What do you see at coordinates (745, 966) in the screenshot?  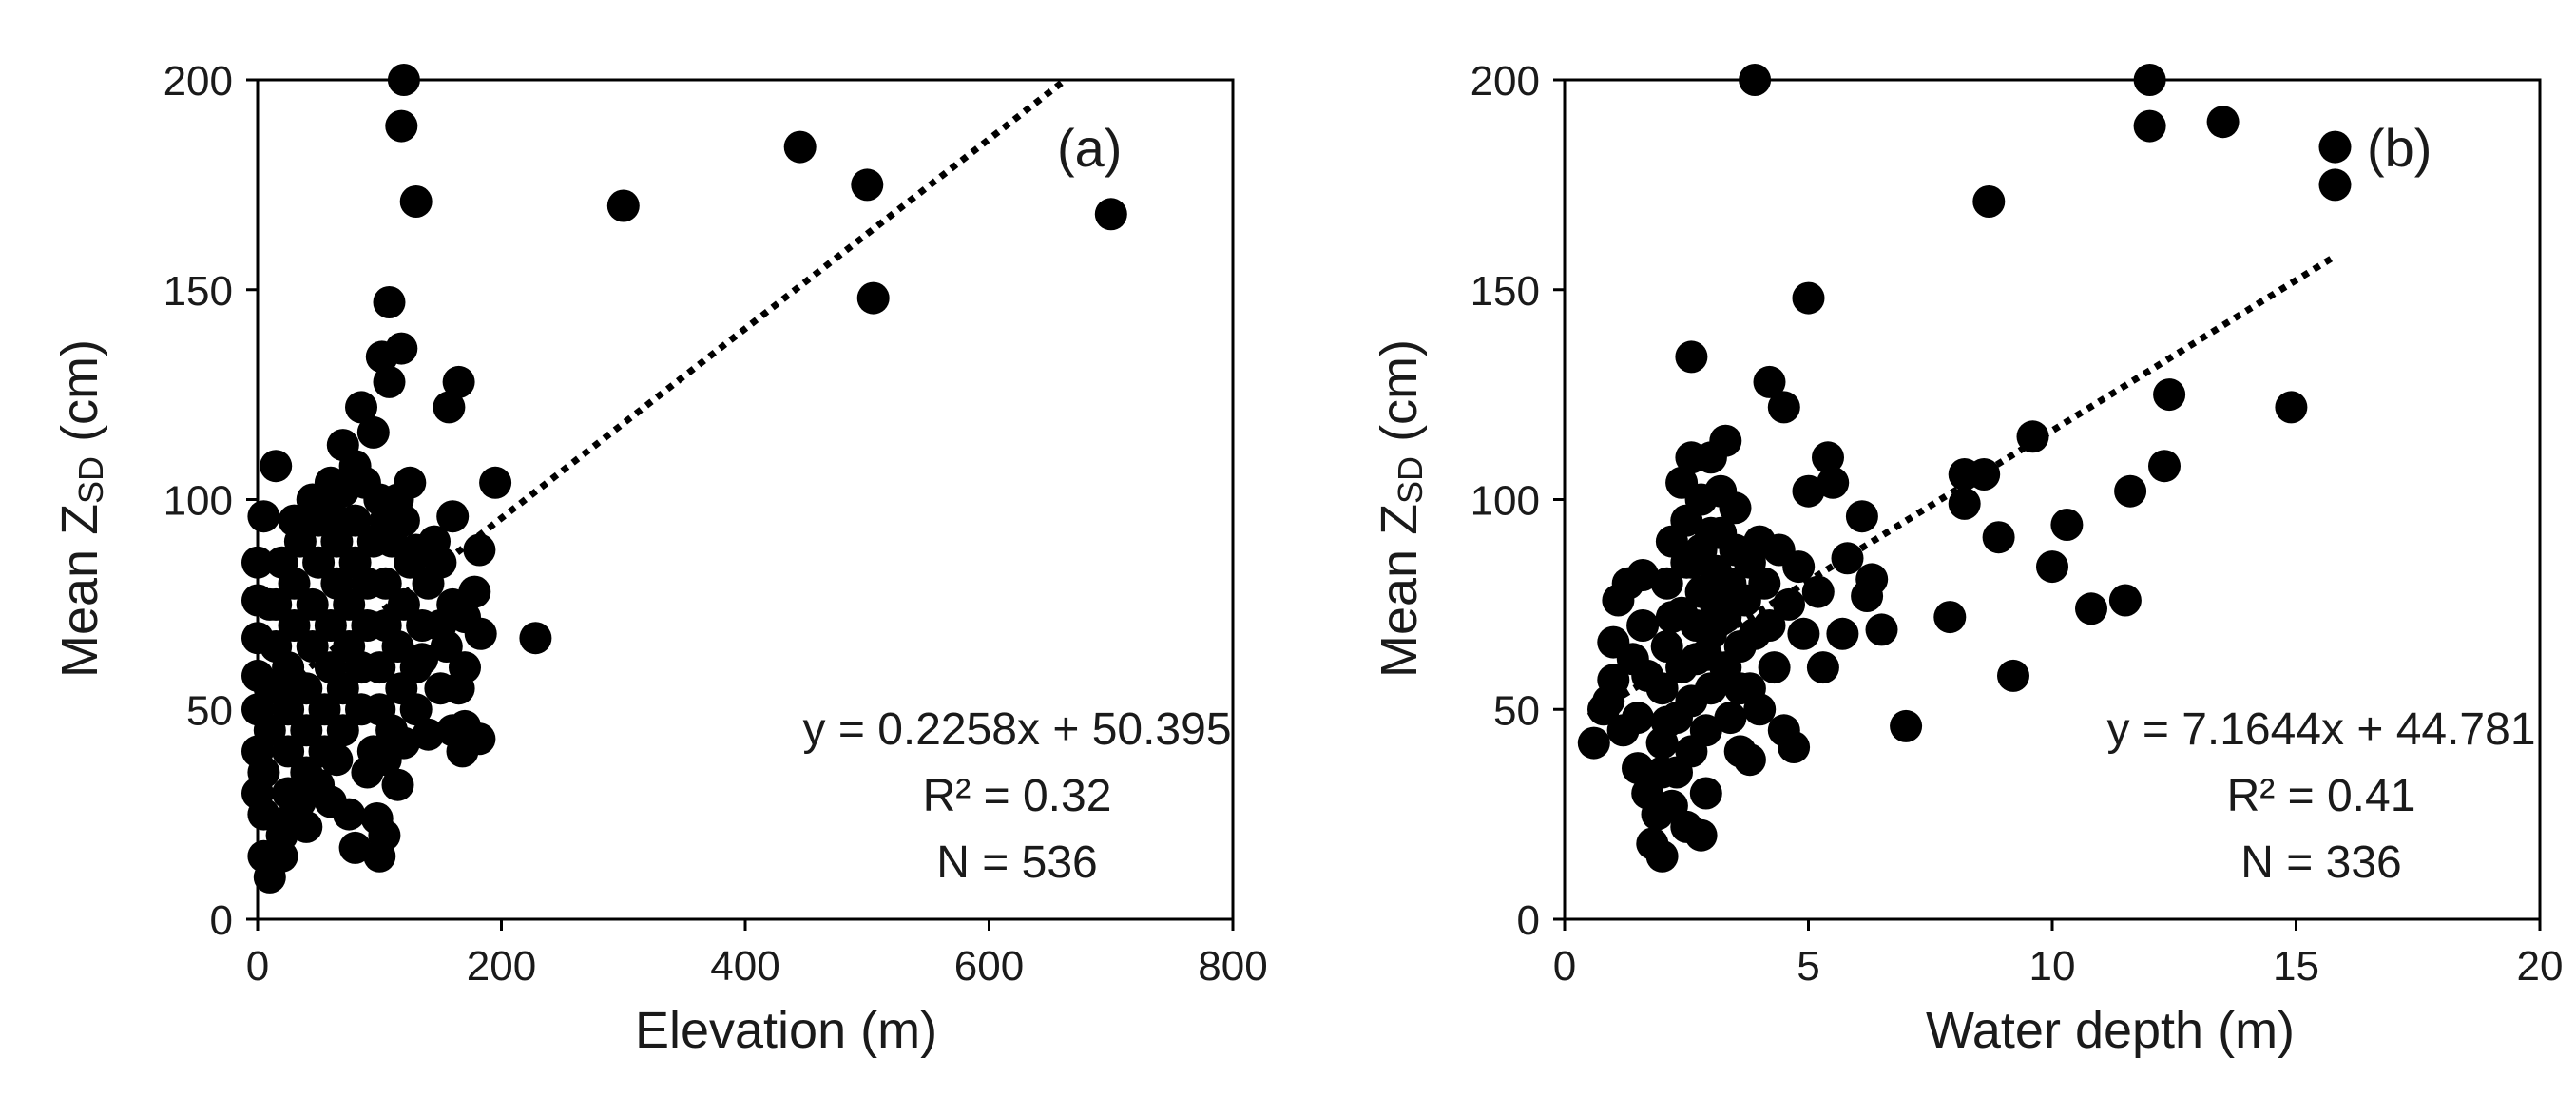 I see `panel-a-x-tick-label: 400` at bounding box center [745, 966].